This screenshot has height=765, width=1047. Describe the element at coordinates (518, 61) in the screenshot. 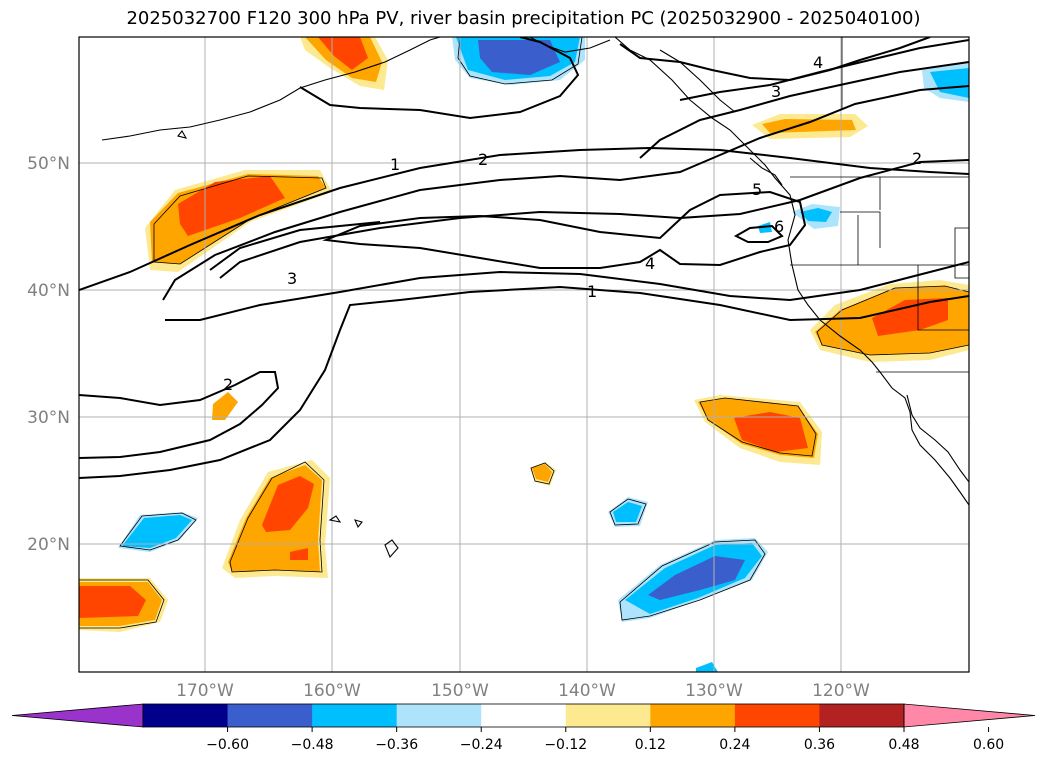

I see `negative-anomaly-north` at that location.